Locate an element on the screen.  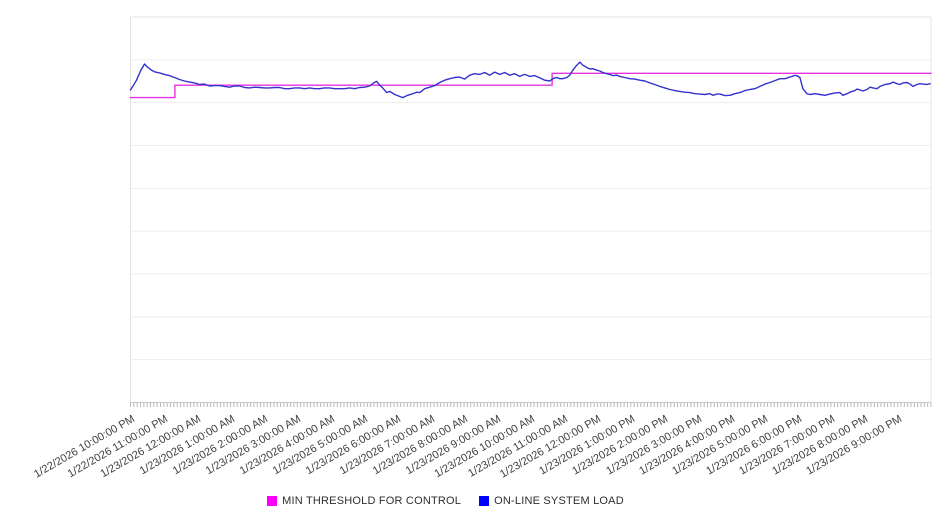
min-threshold-swatch-icon is located at coordinates (272, 501).